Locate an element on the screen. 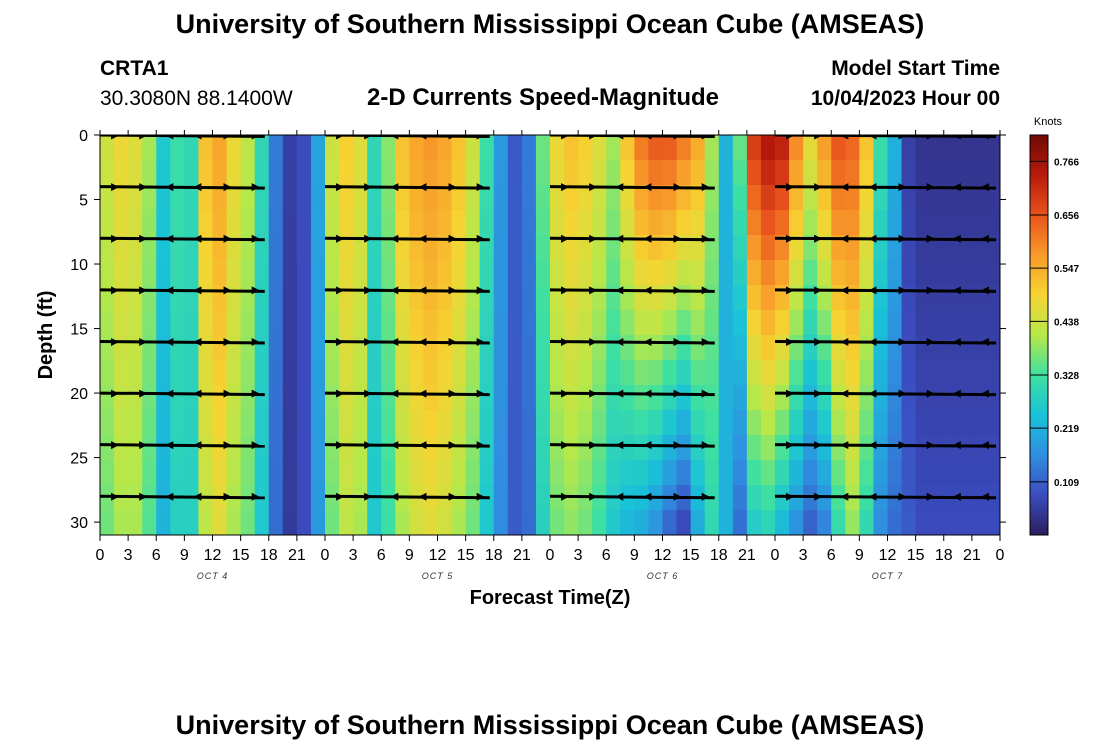 The height and width of the screenshot is (750, 1100). y-tick-label: 10 is located at coordinates (79, 265).